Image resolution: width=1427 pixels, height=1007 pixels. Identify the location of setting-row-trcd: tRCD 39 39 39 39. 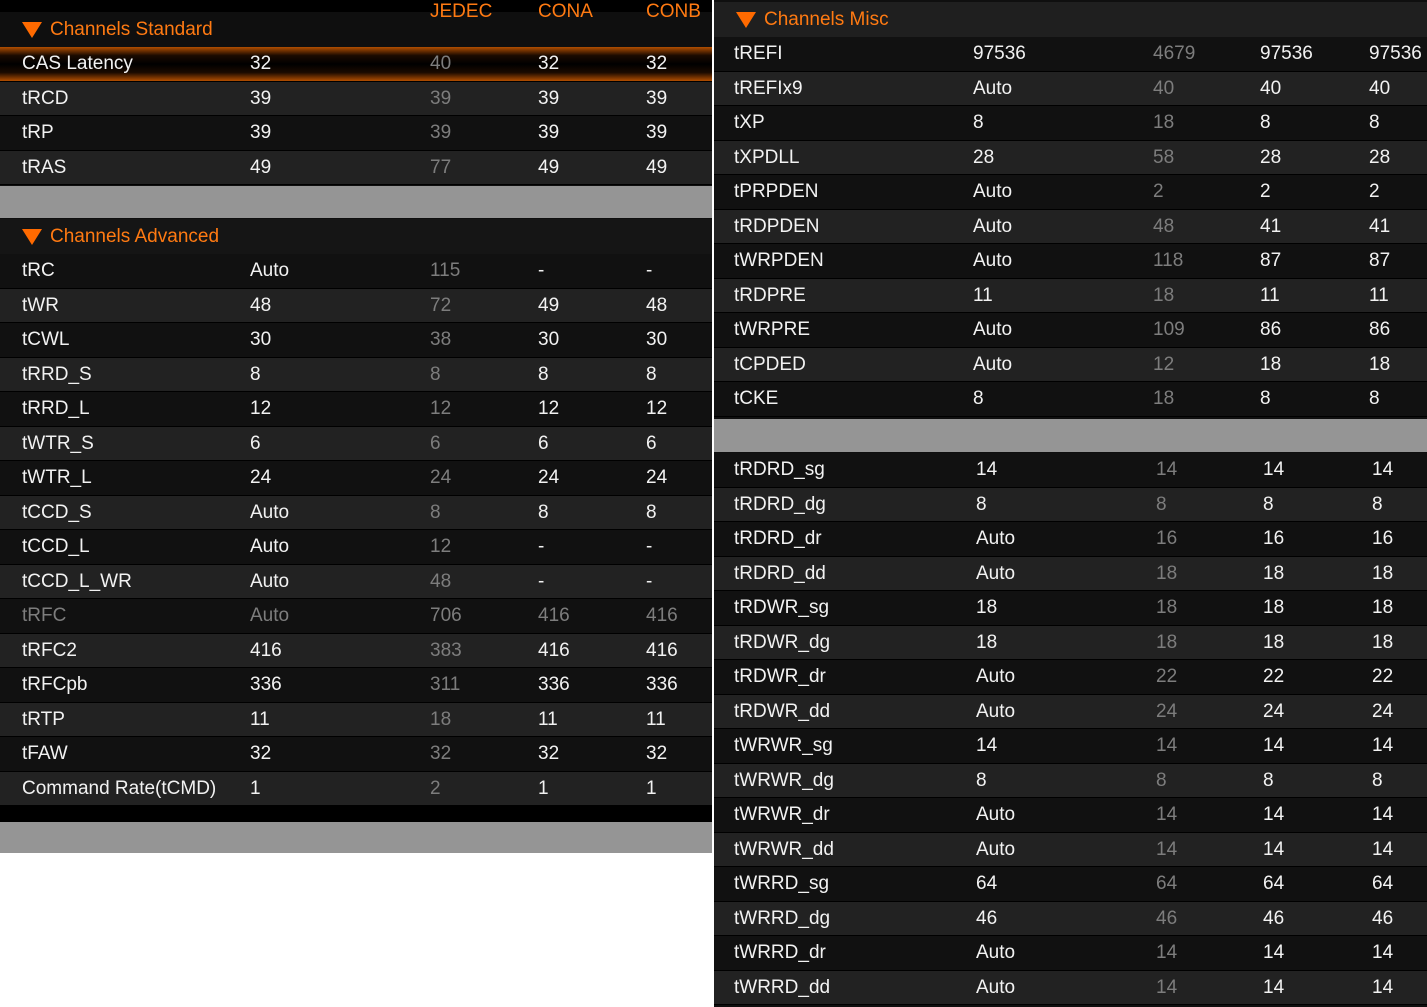
(356, 98).